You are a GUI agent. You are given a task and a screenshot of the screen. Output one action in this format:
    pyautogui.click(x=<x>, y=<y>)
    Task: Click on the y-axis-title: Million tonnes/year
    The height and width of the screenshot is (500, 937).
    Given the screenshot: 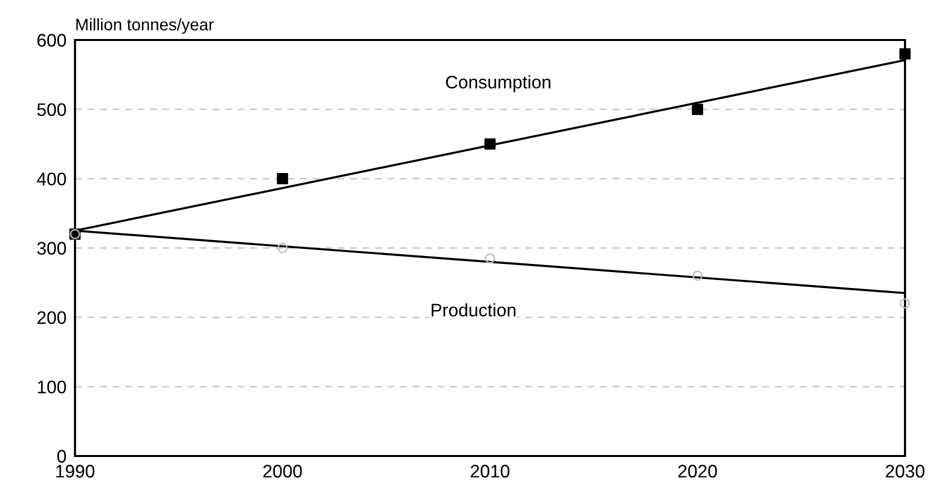 What is the action you would take?
    pyautogui.click(x=145, y=26)
    